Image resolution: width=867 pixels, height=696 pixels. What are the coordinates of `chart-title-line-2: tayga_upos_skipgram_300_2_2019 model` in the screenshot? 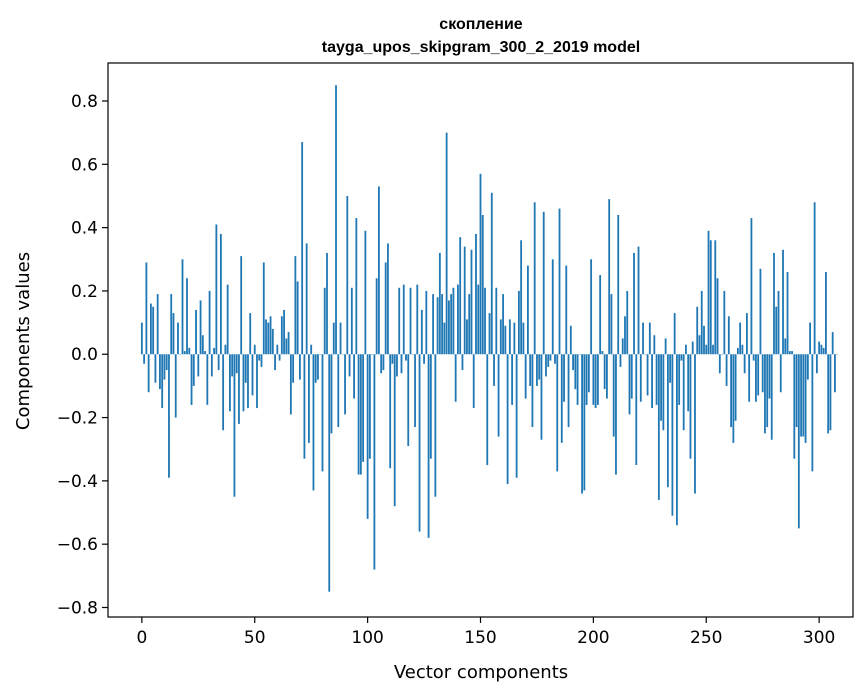 It's located at (481, 47).